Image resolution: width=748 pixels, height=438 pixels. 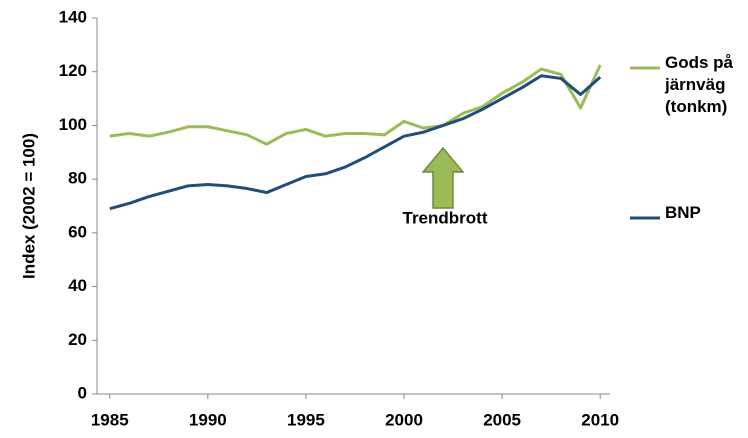 What do you see at coordinates (77, 231) in the screenshot?
I see `y-tick-label: 60` at bounding box center [77, 231].